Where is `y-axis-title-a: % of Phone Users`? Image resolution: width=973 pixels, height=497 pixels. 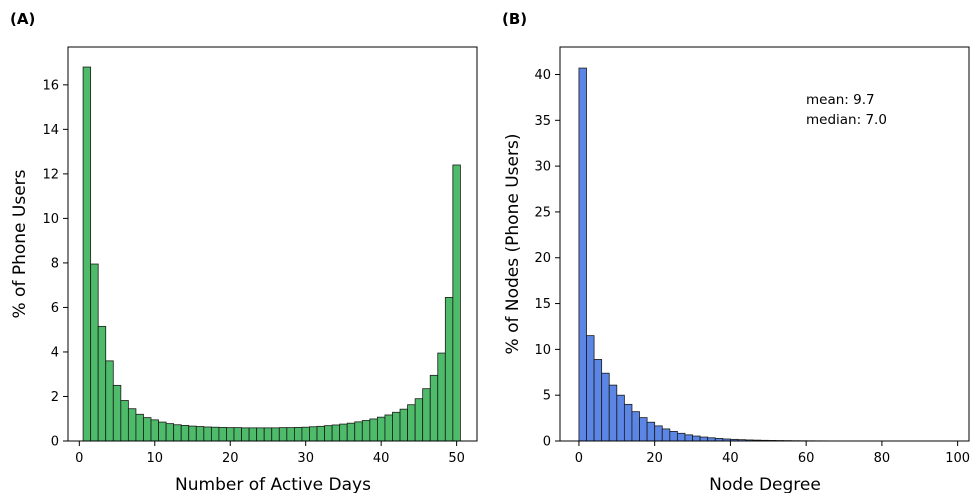 y-axis-title-a: % of Phone Users is located at coordinates (20, 243).